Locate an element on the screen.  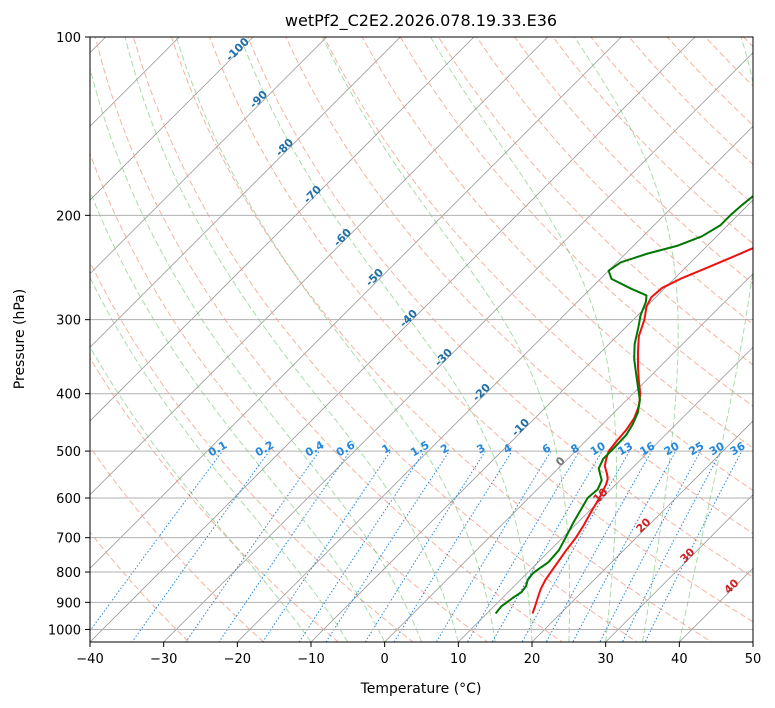
y-axis-label: Pressure (hPa) is located at coordinates (20, 339).